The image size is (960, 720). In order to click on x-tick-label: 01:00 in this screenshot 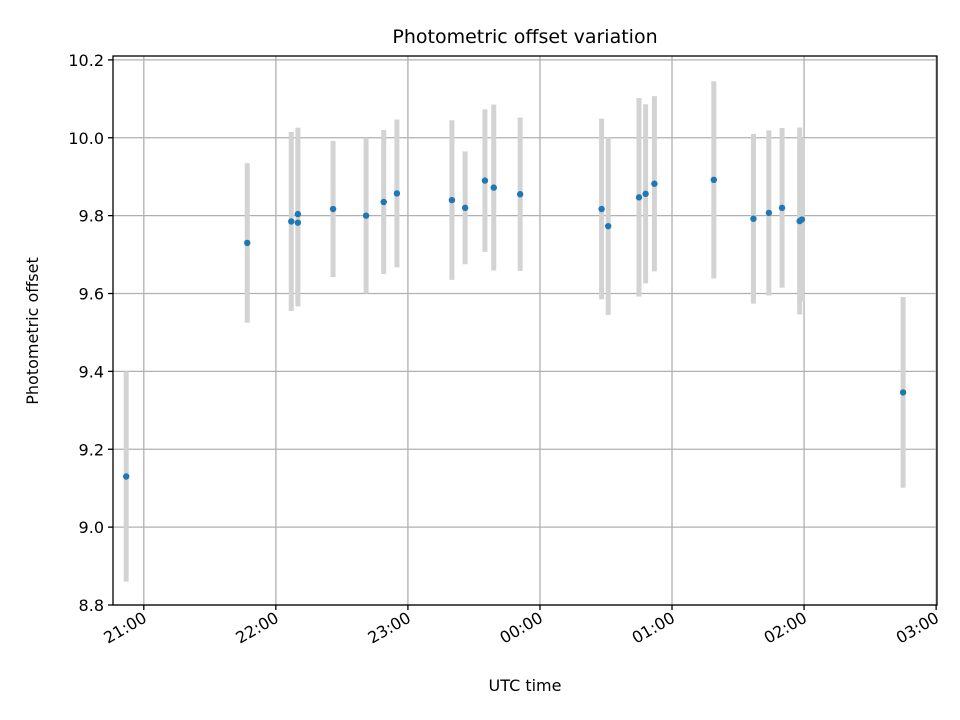, I will do `click(653, 628)`.